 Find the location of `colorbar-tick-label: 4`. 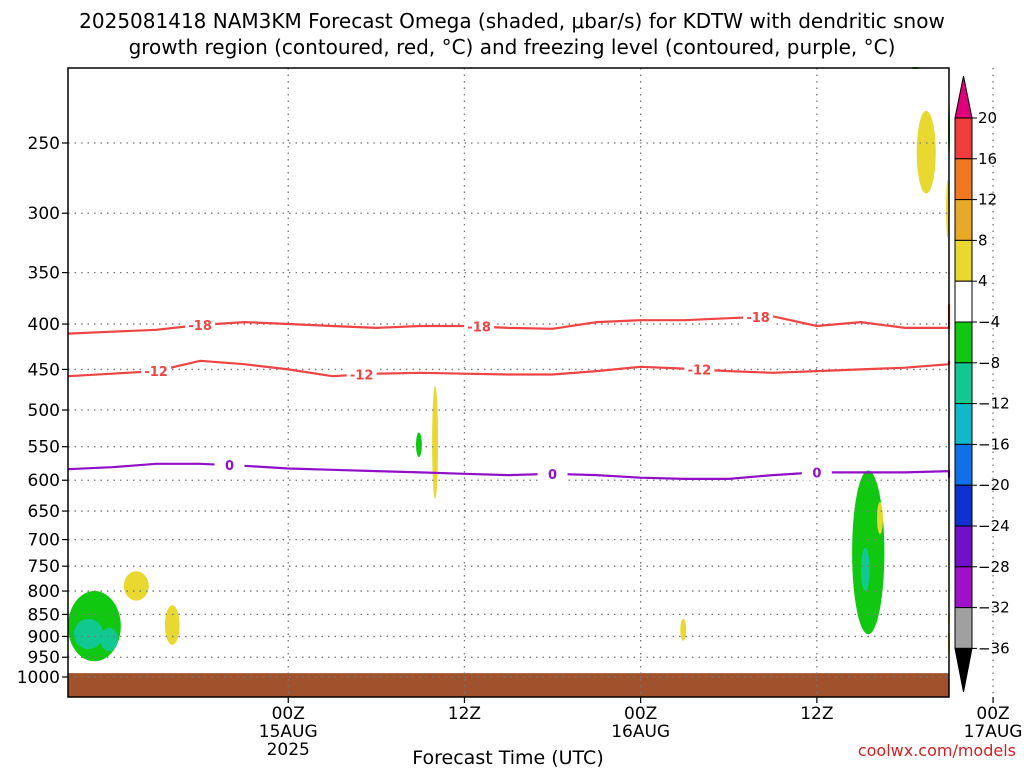

colorbar-tick-label: 4 is located at coordinates (983, 281).